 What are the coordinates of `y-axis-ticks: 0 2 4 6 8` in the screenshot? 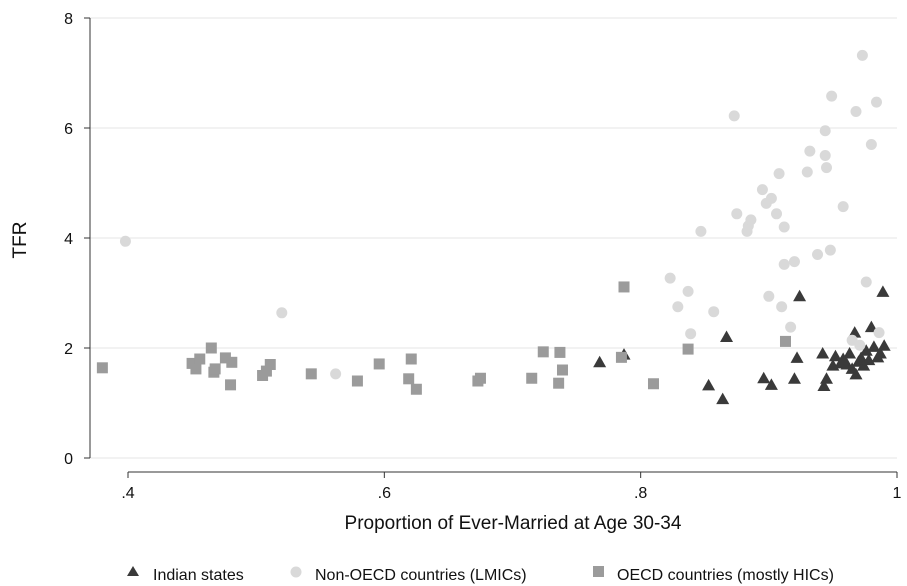 It's located at (77, 239).